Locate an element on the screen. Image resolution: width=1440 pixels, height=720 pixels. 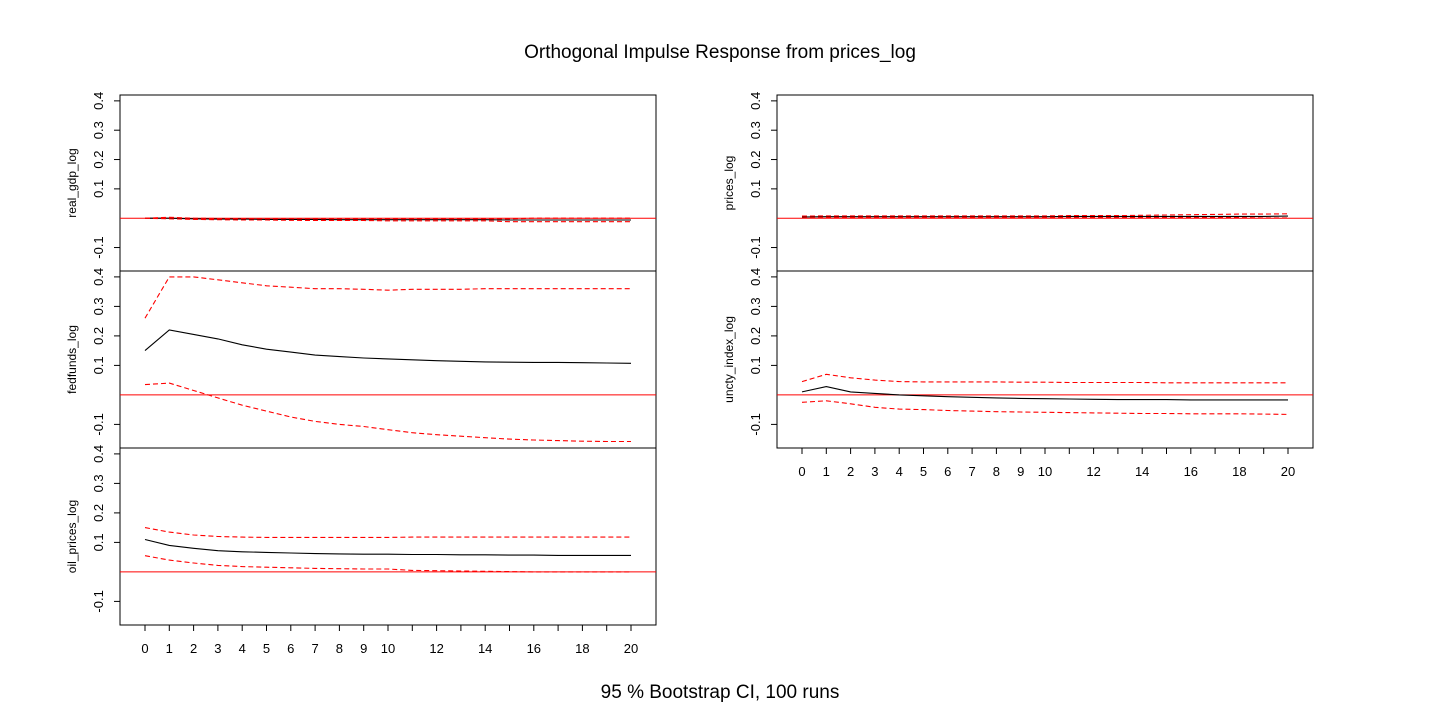
panel-prices-log: -0.1 0.1 0.2 0.3 0.4 prices_log is located at coordinates (1018, 182).